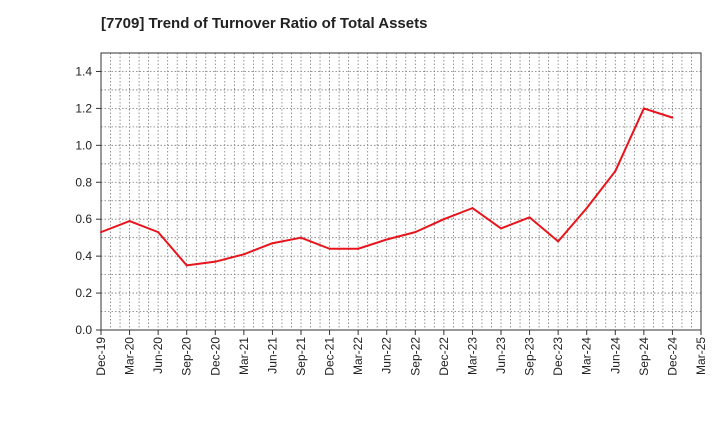 Image resolution: width=720 pixels, height=440 pixels. What do you see at coordinates (83, 330) in the screenshot?
I see `y-tick-label: 0.0` at bounding box center [83, 330].